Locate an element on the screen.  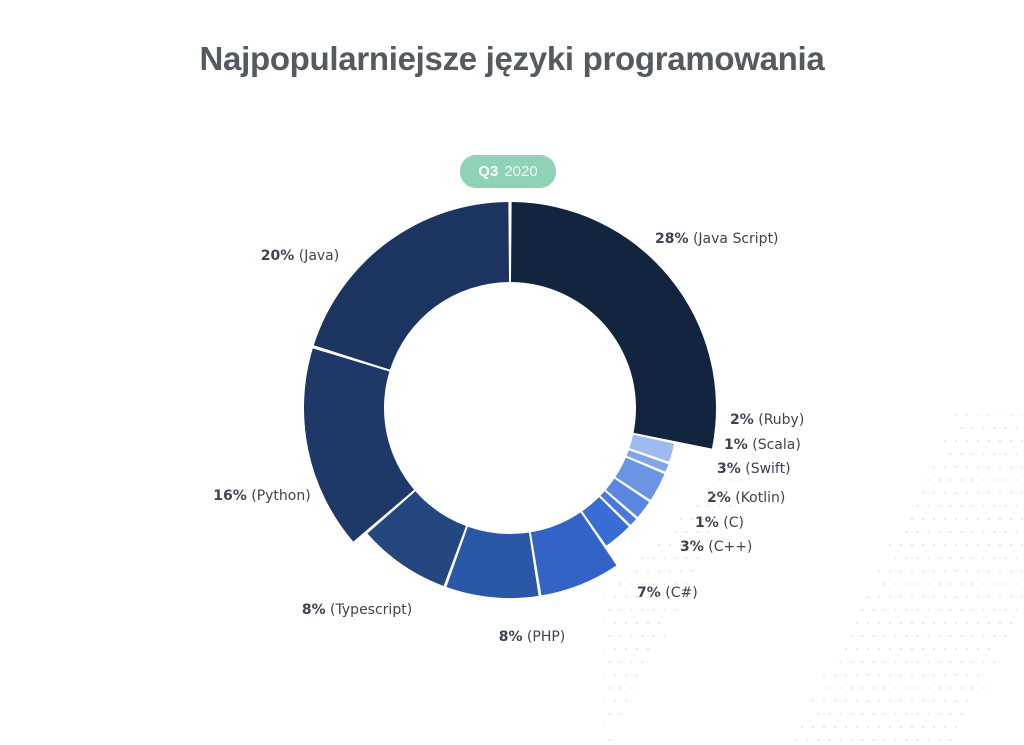
slice-c is located at coordinates (618, 508).